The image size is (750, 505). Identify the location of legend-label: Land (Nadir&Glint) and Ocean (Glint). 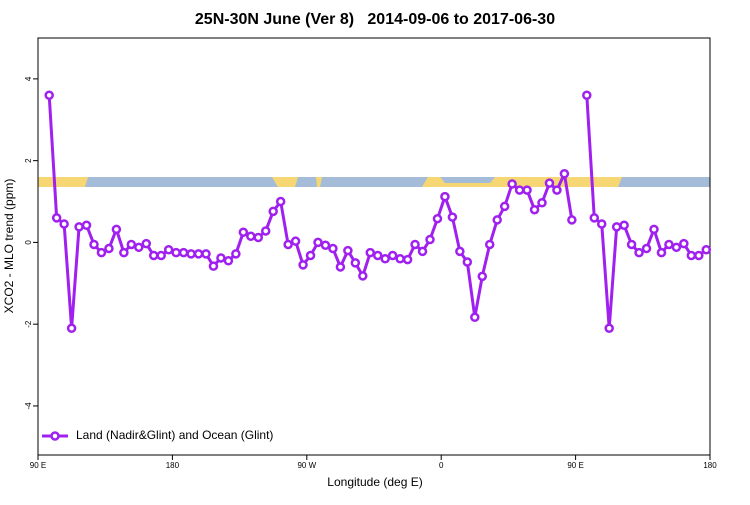
(174, 435).